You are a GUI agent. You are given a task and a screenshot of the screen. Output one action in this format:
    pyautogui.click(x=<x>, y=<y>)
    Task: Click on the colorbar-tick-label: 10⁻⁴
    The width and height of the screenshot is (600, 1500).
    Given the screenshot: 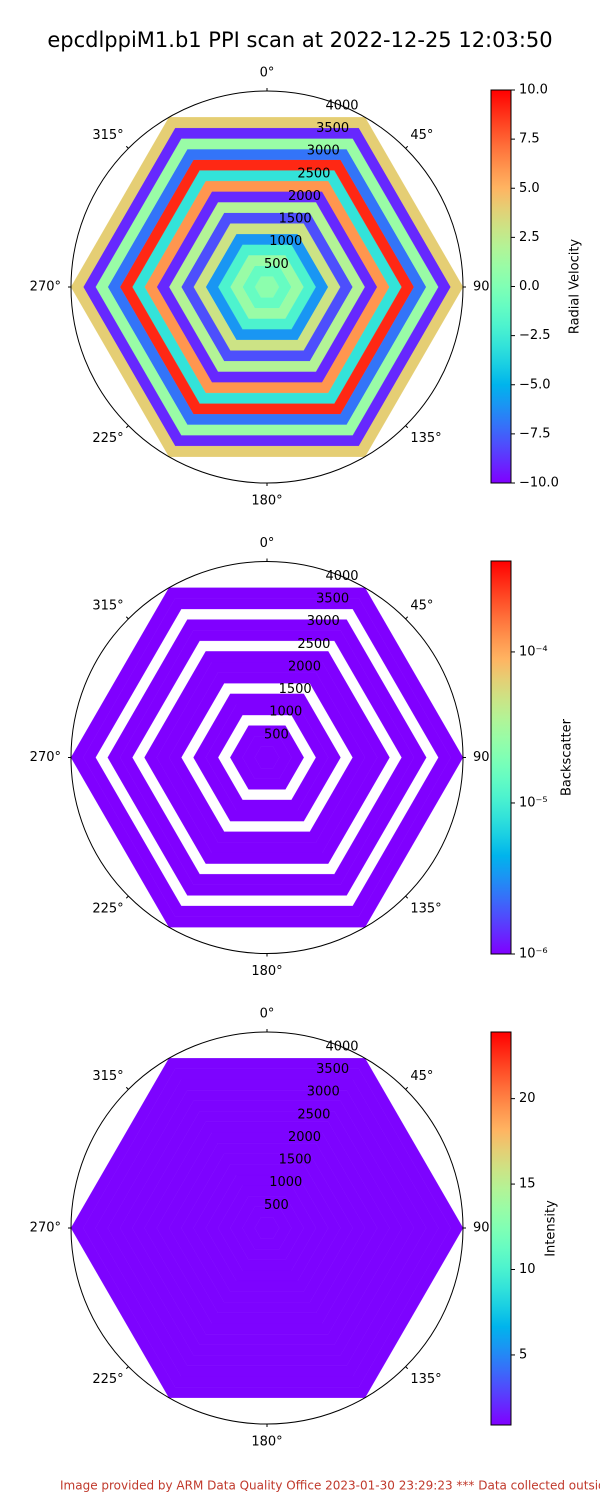 What is the action you would take?
    pyautogui.click(x=533, y=651)
    